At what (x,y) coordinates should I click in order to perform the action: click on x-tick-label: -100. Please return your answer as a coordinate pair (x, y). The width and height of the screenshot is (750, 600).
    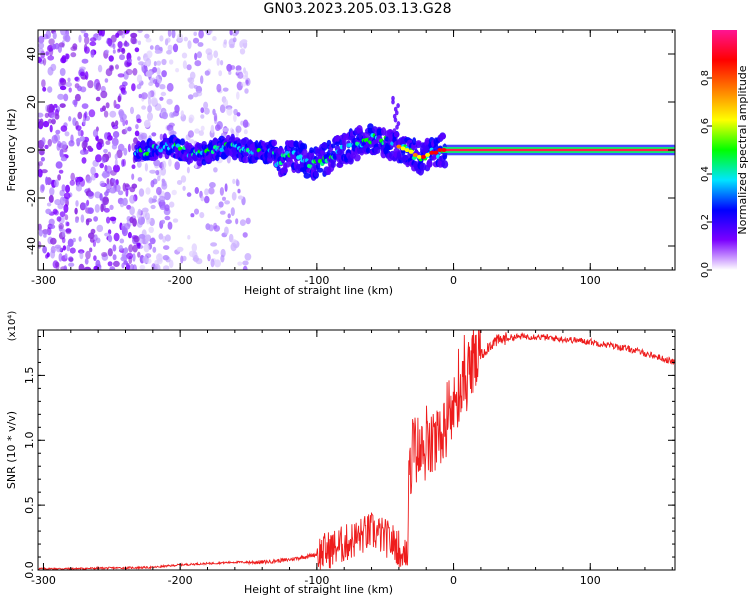
    Looking at the image, I should click on (316, 280).